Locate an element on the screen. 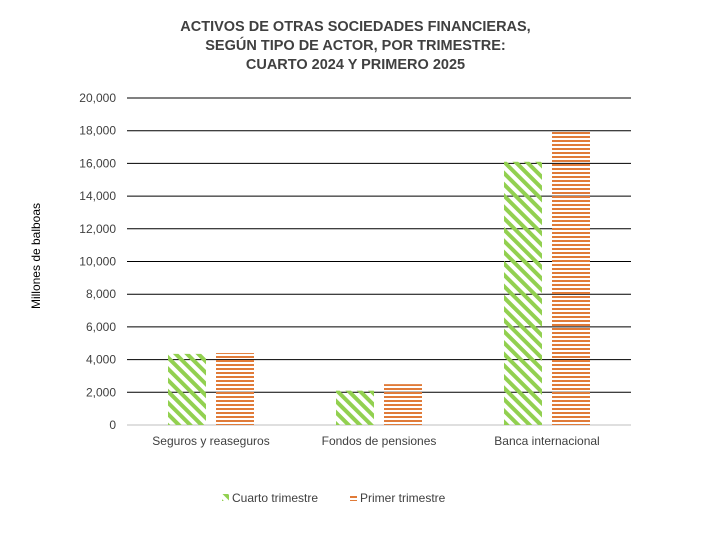 The image size is (711, 544). legend-label: Primer trimestre is located at coordinates (403, 498).